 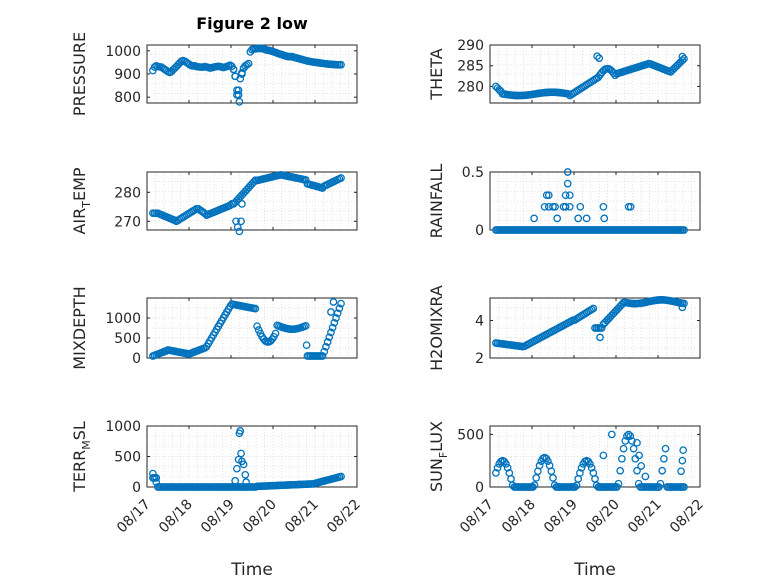 I want to click on y-tick-label: 290, so click(x=470, y=46).